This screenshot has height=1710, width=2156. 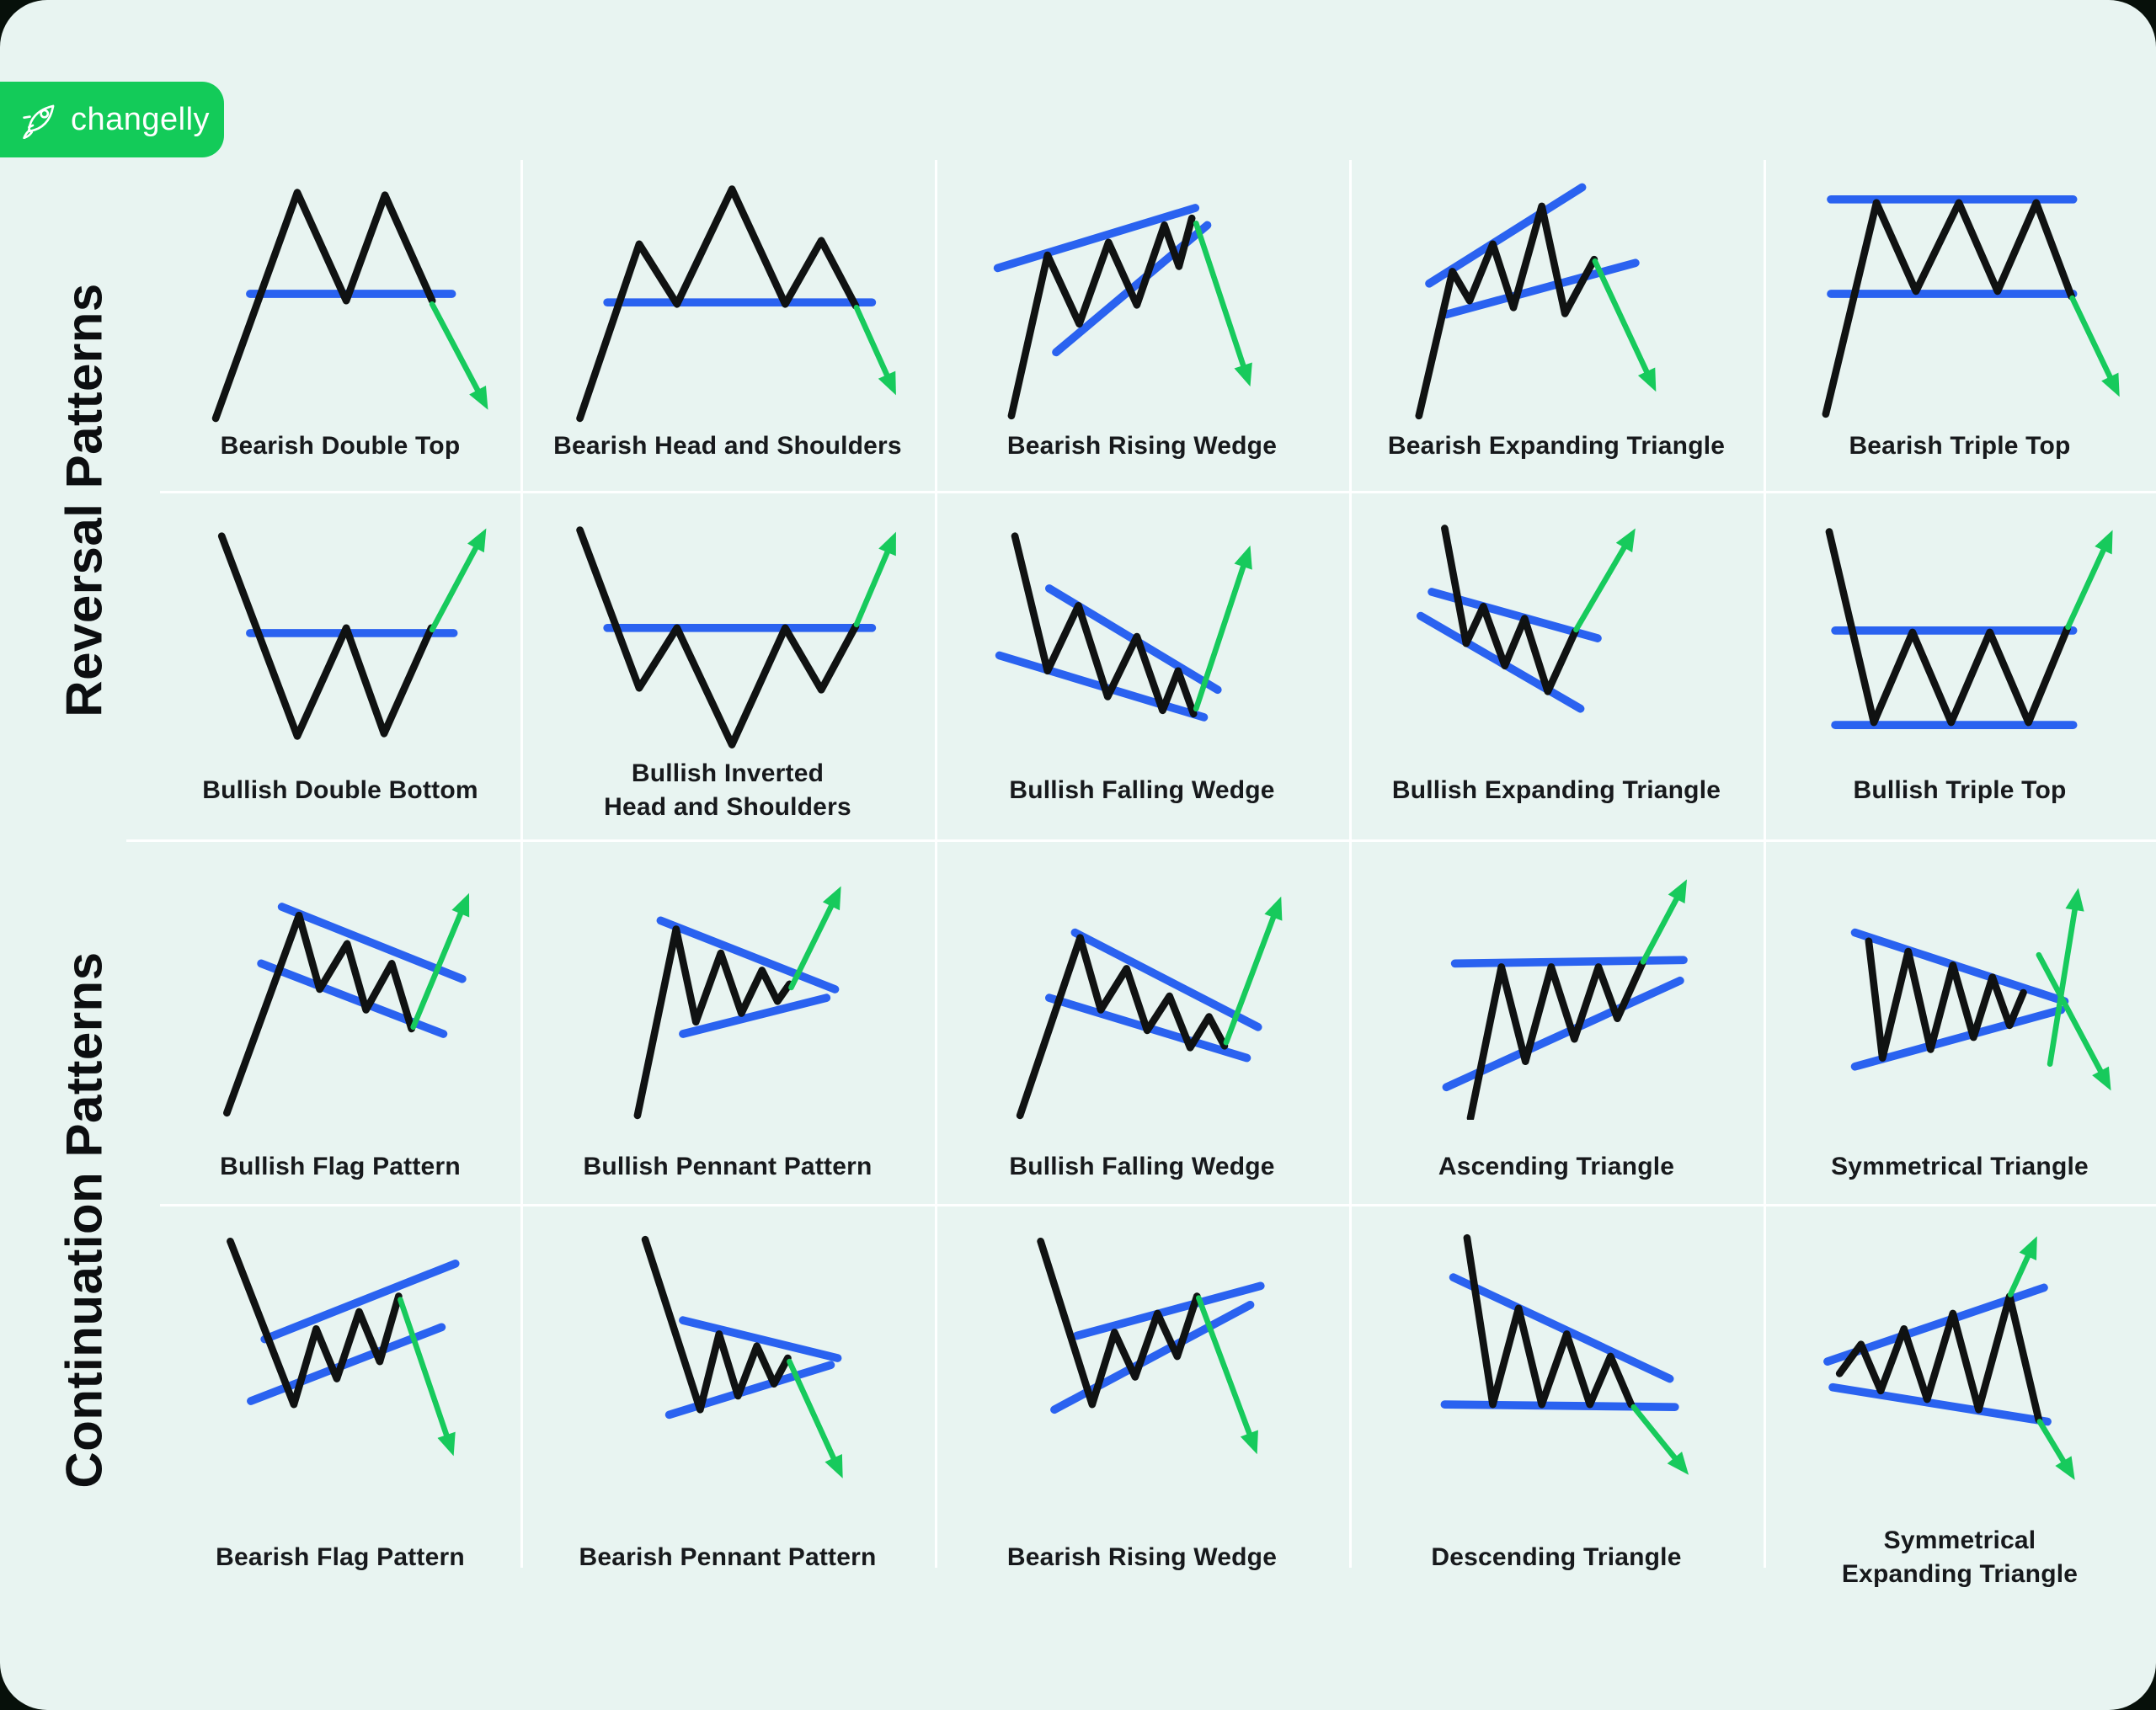 I want to click on pattern-label-line: Ascending Triangle, so click(x=1556, y=1166).